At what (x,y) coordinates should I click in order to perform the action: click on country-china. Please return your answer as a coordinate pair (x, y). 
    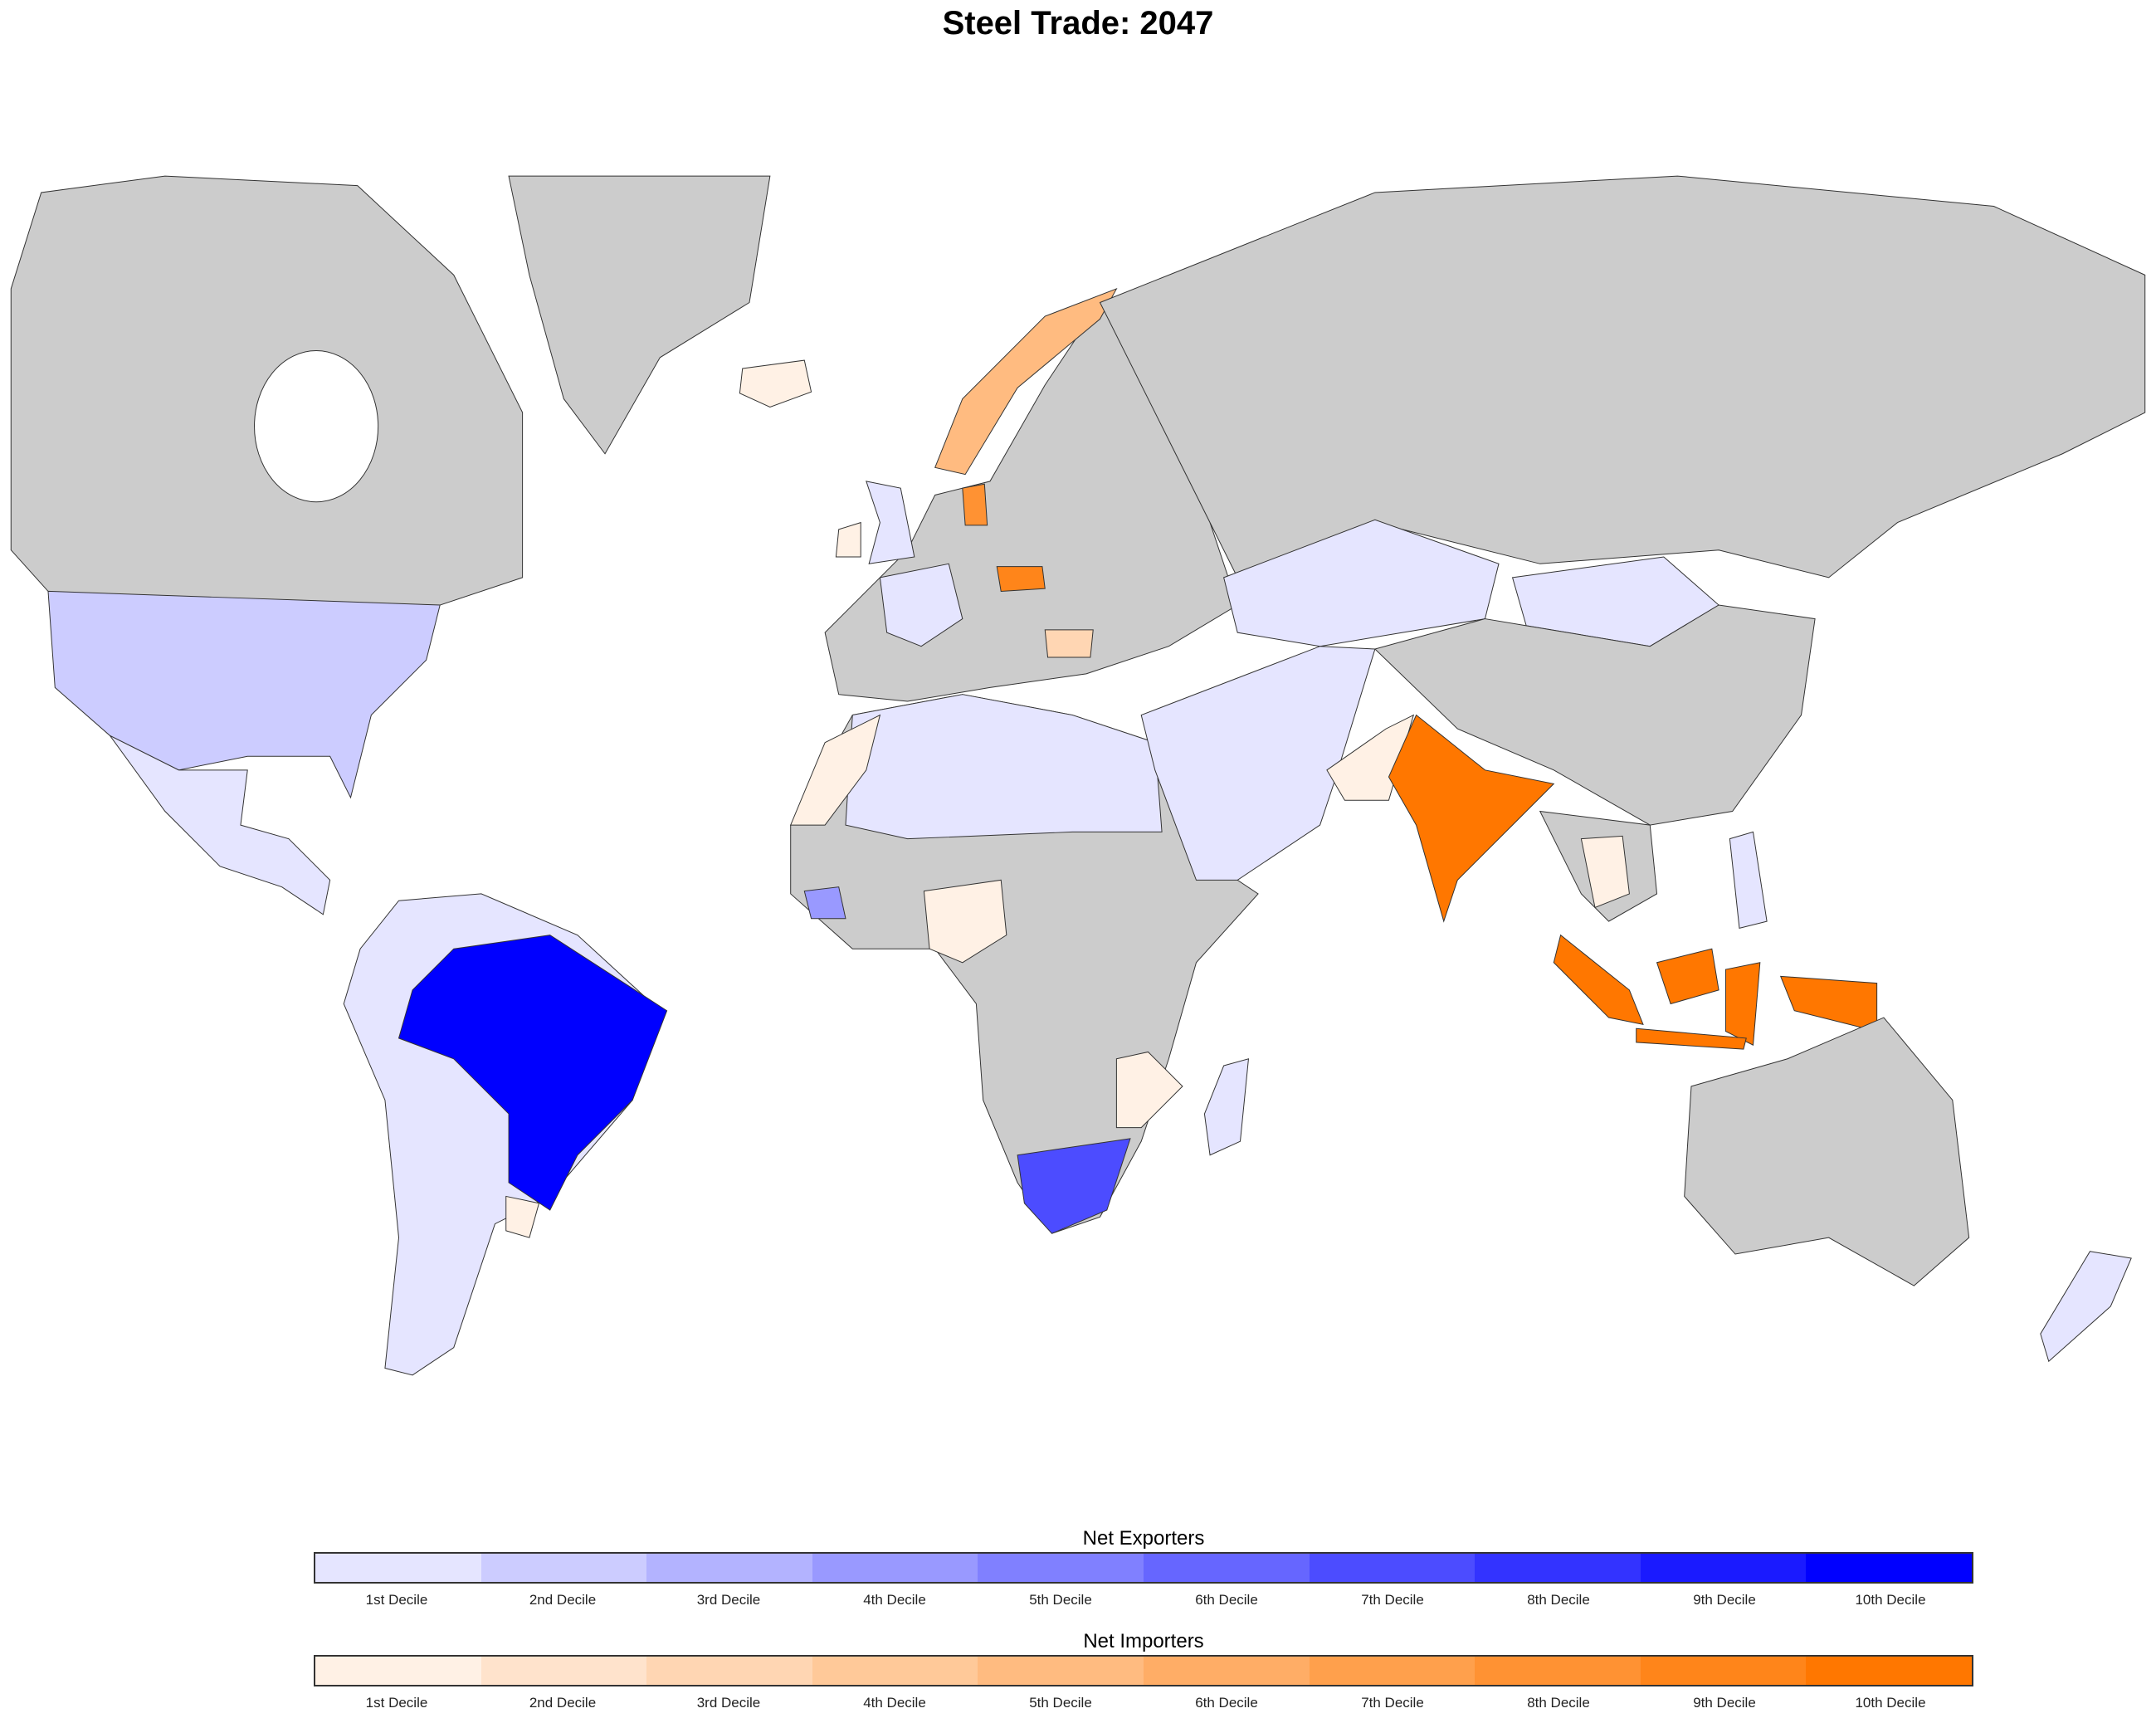
    Looking at the image, I should click on (1594, 715).